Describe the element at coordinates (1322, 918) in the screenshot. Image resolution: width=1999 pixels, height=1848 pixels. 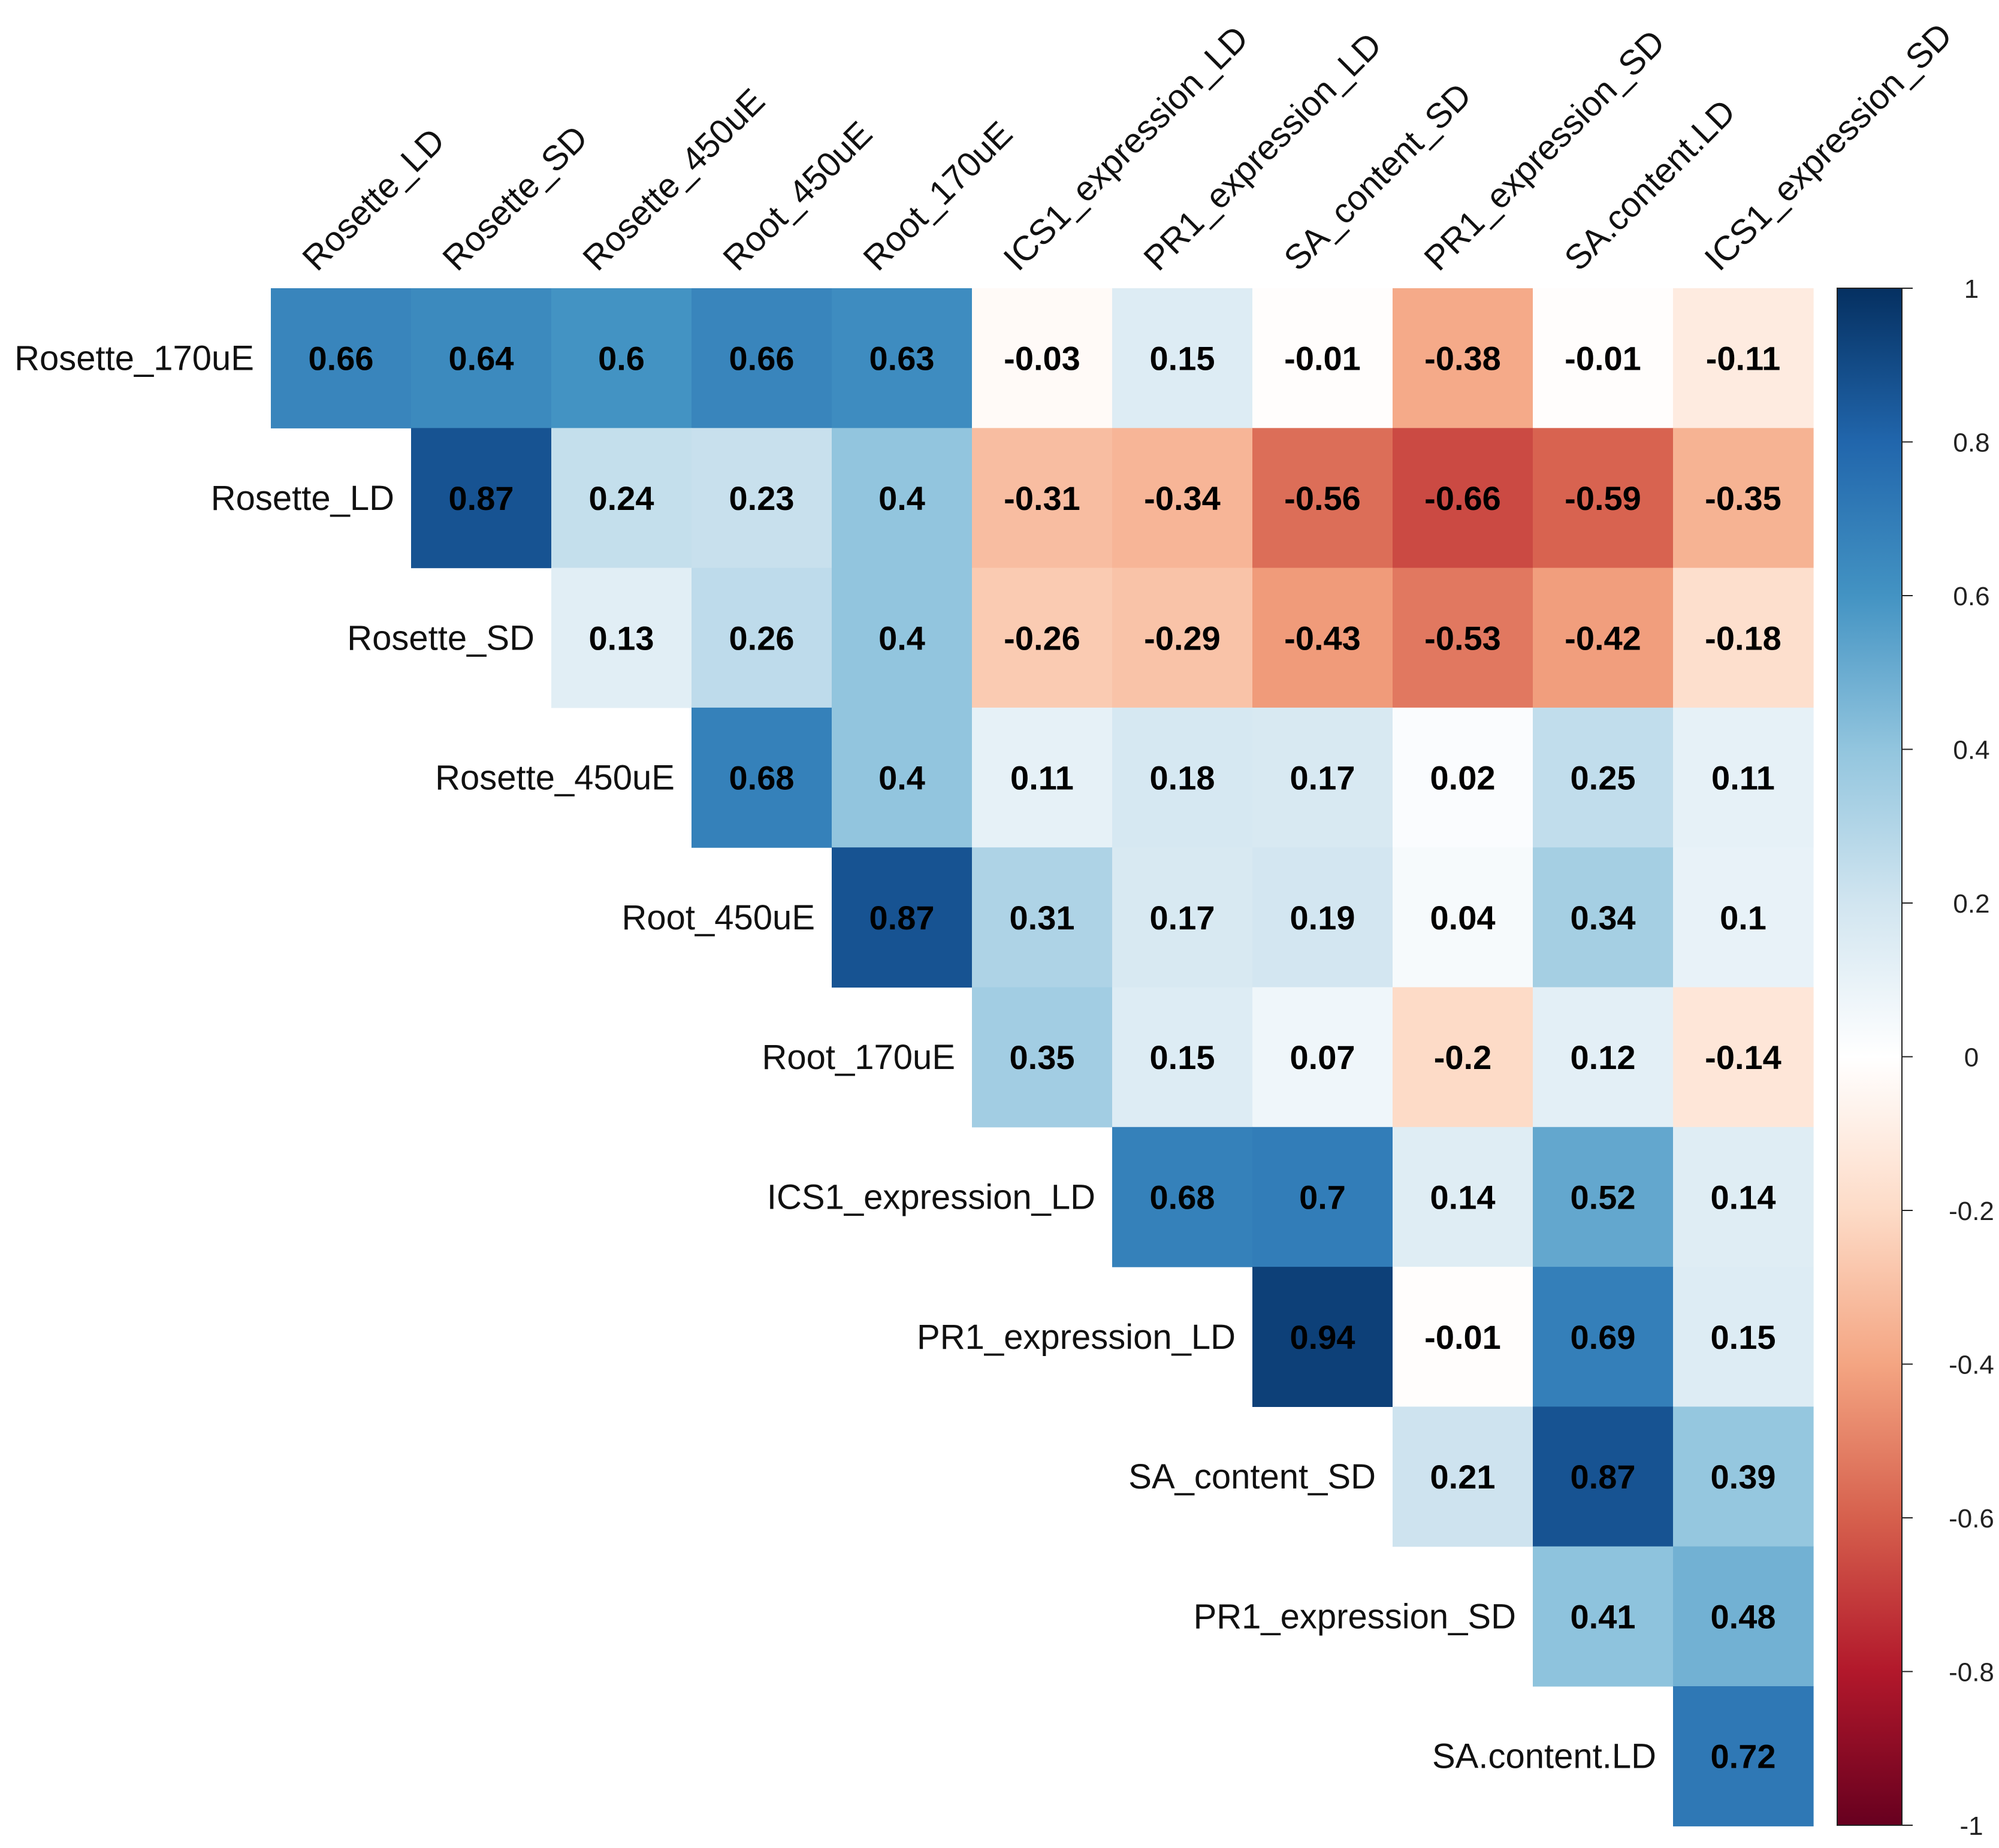
I see `cell-value-label: 0.19` at that location.